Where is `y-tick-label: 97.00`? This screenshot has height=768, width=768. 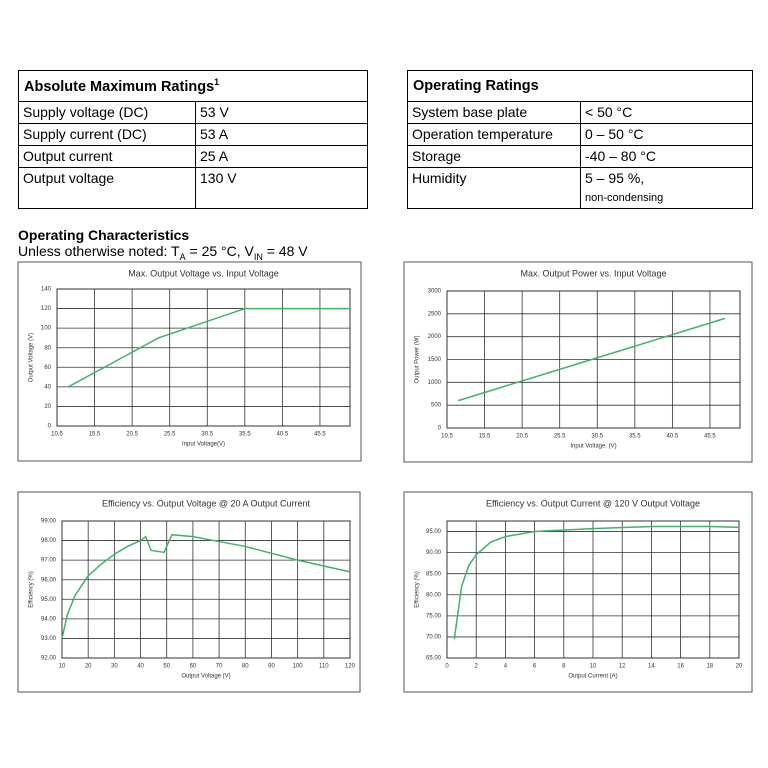 y-tick-label: 97.00 is located at coordinates (49, 561).